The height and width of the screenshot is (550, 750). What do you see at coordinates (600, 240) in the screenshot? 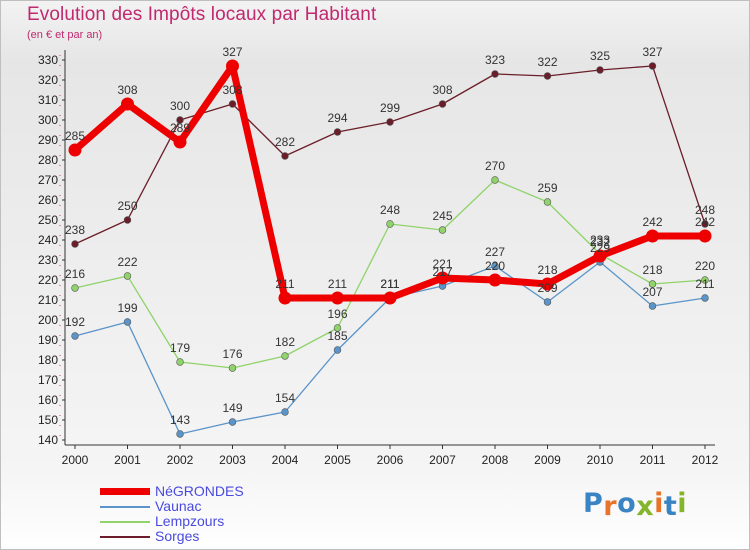
I see `data-label: 233` at bounding box center [600, 240].